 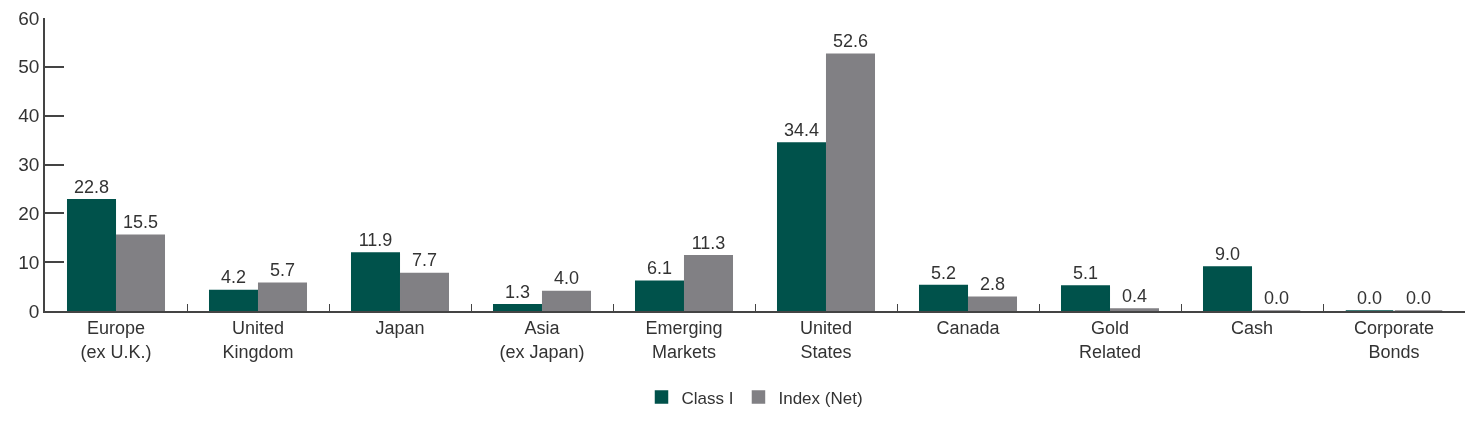 What do you see at coordinates (542, 340) in the screenshot?
I see `x-tick-label: Asia (ex Japan)` at bounding box center [542, 340].